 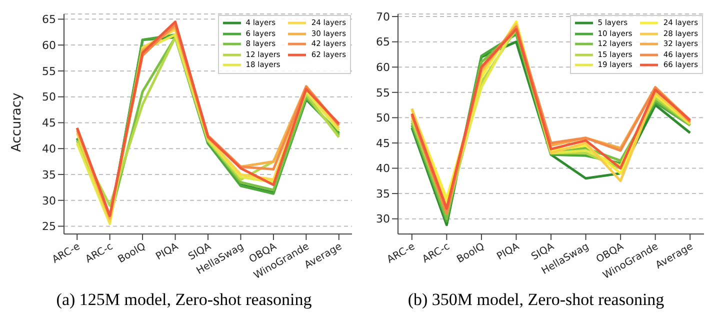 I want to click on text: (a) 125M model, Zero-shot reasoning, so click(x=184, y=300).